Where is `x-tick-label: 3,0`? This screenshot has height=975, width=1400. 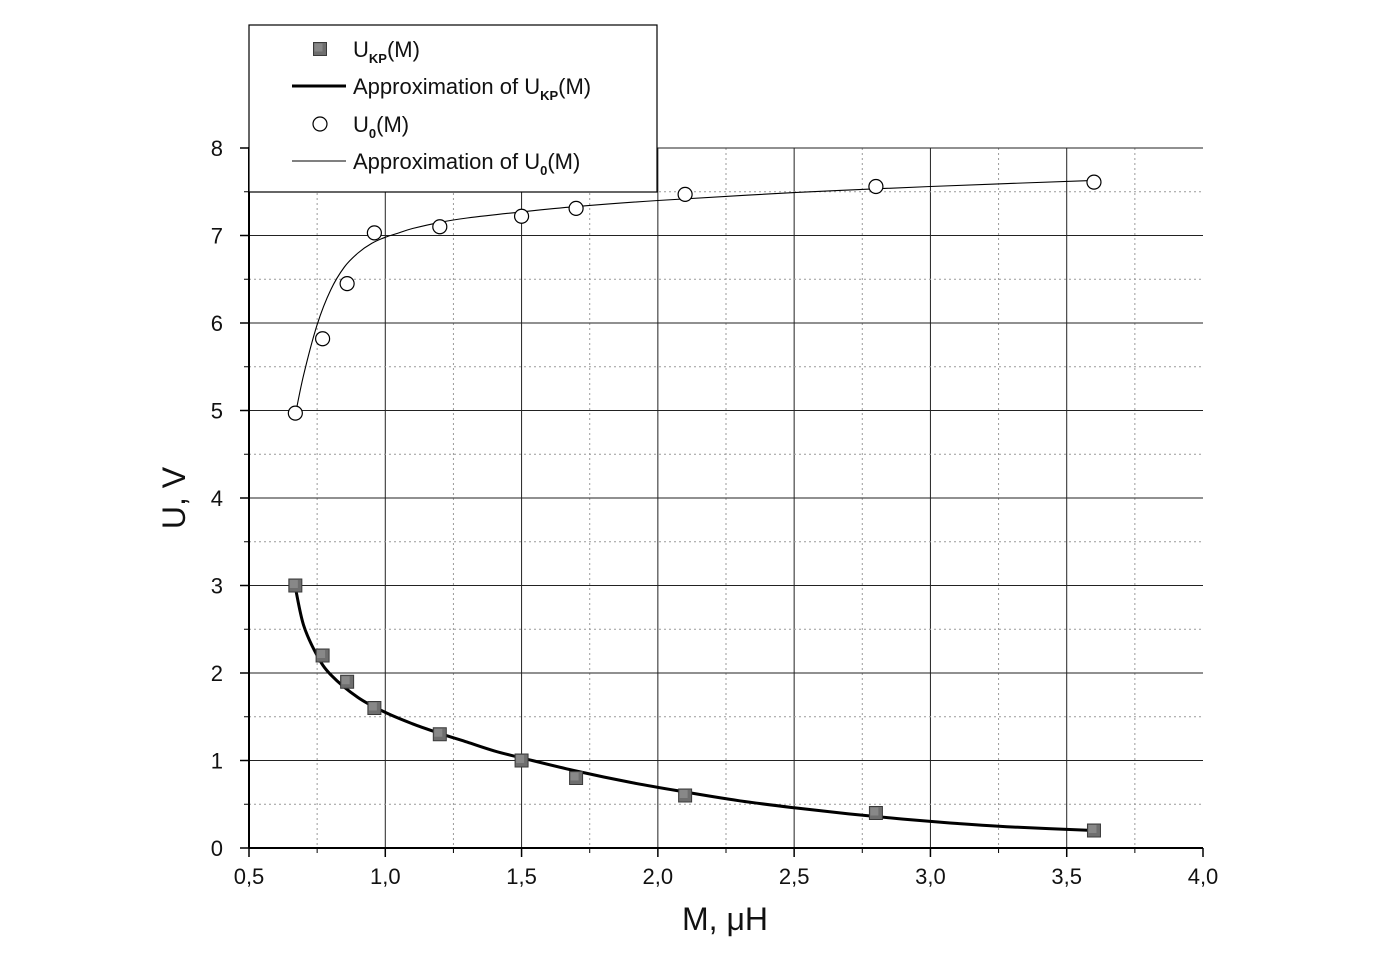
x-tick-label: 3,0 is located at coordinates (930, 876).